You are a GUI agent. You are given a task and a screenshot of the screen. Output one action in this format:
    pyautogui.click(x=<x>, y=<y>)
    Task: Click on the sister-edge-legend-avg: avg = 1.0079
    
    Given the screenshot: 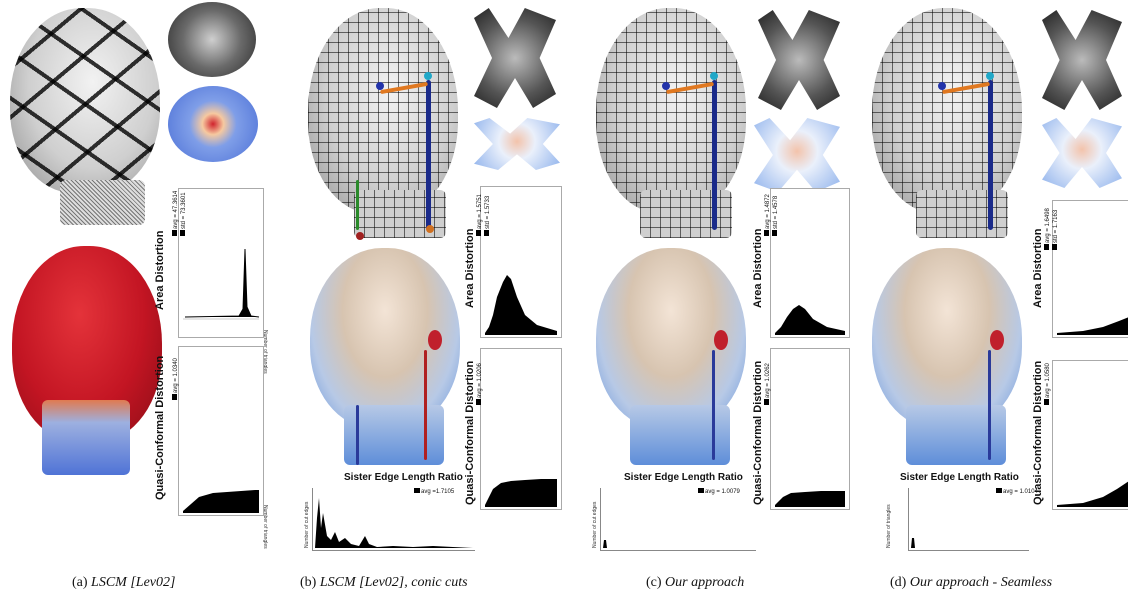 What is the action you would take?
    pyautogui.click(x=719, y=491)
    